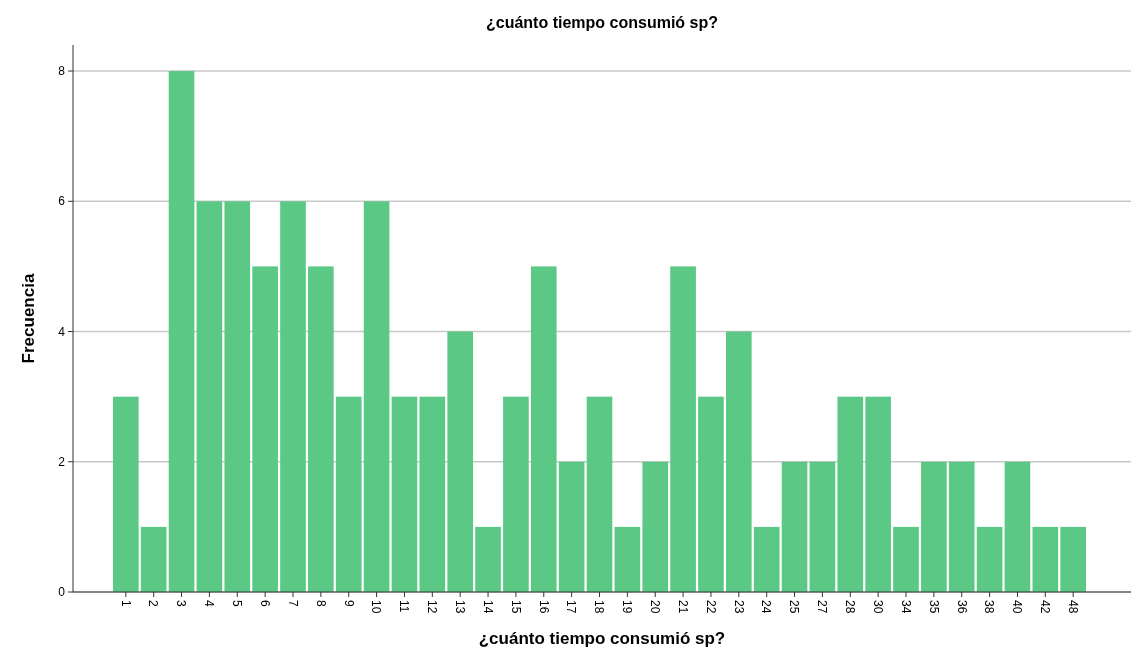 This screenshot has width=1139, height=651. I want to click on y-tick-label: 0, so click(62, 592).